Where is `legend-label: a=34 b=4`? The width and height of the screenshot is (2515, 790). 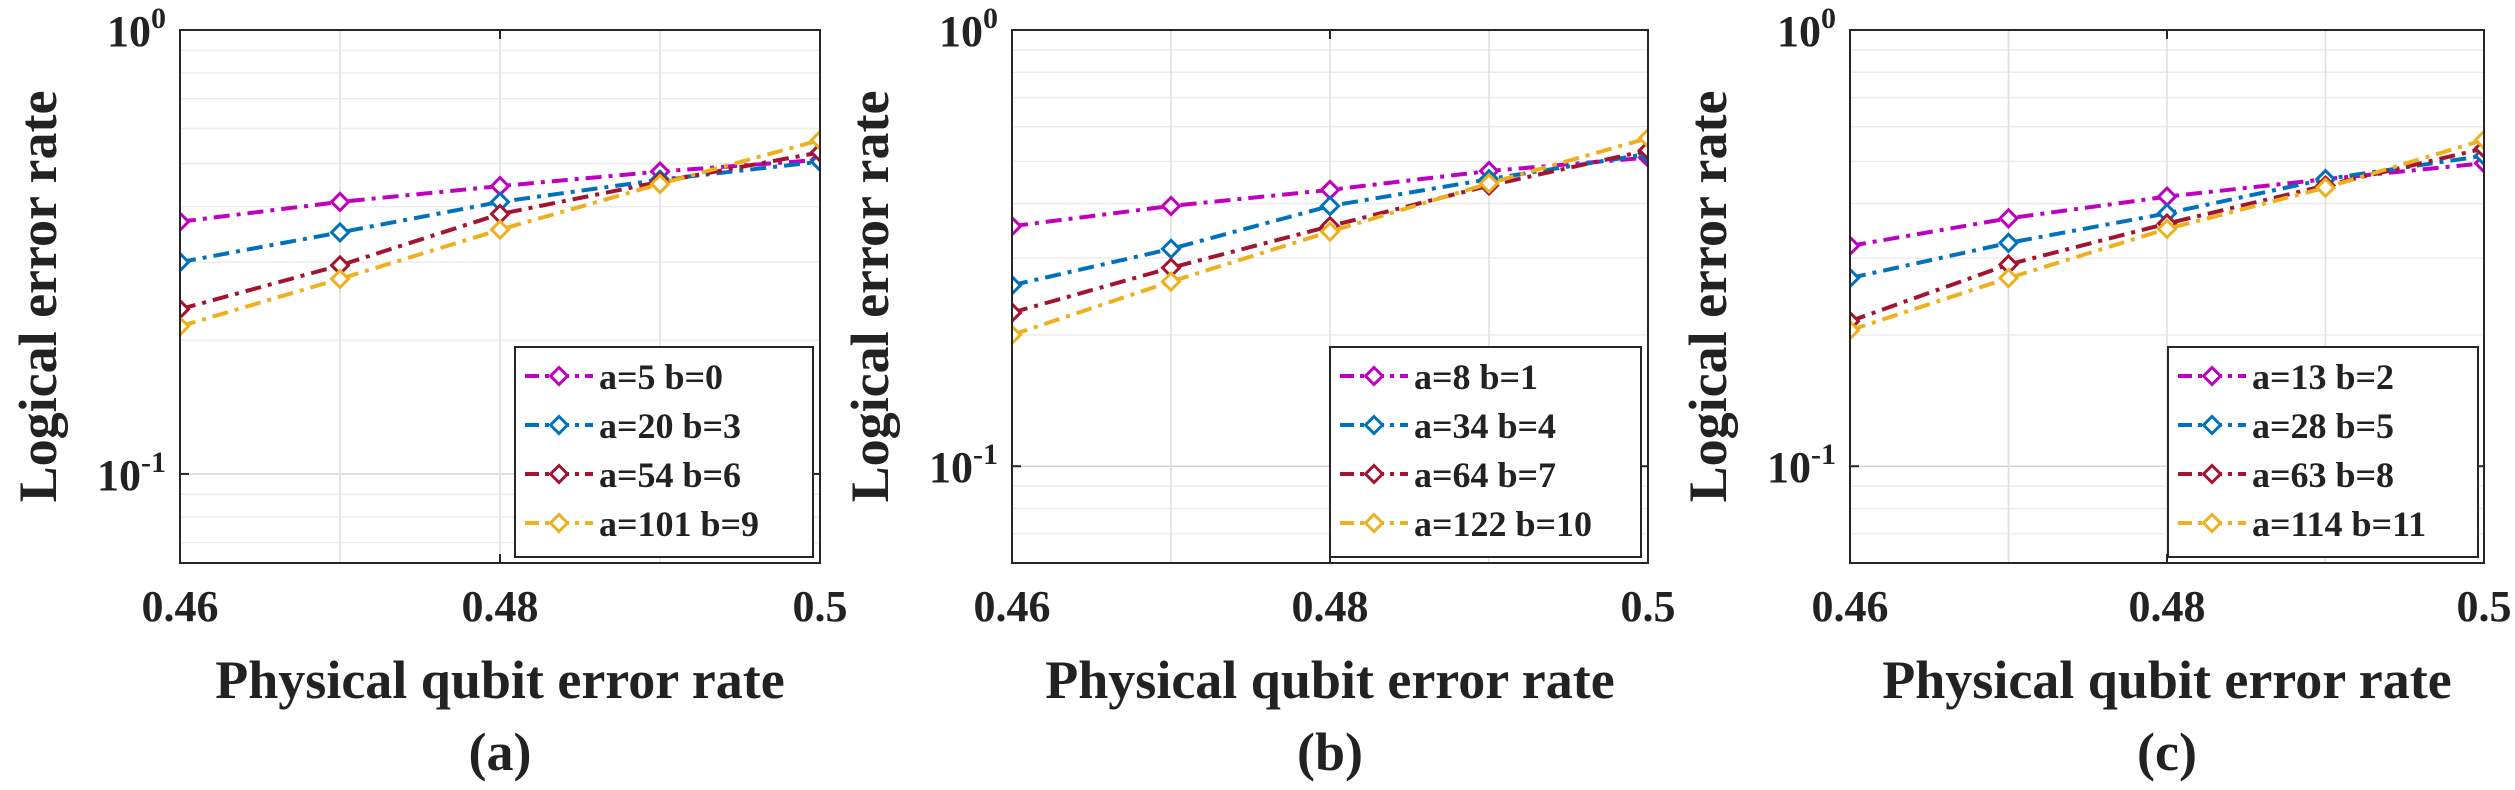
legend-label: a=34 b=4 is located at coordinates (1485, 426).